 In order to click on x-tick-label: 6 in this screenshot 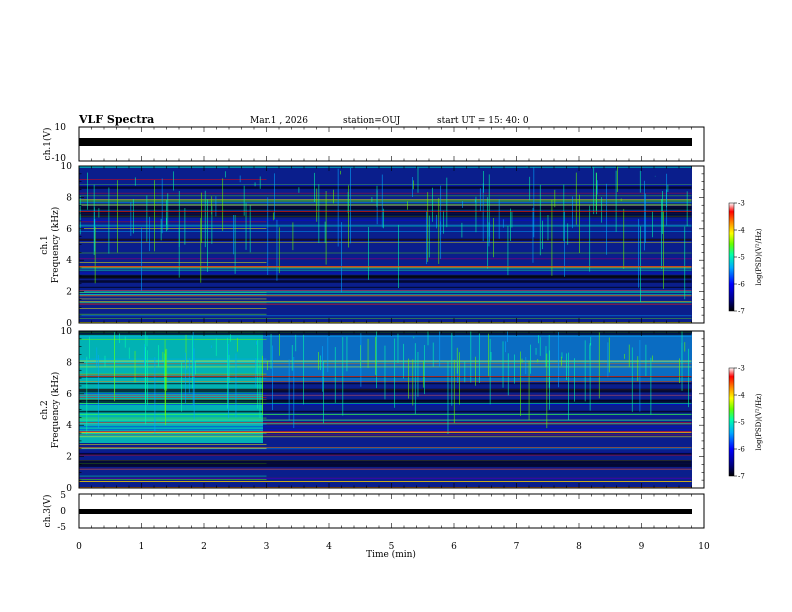, I will do `click(454, 547)`.